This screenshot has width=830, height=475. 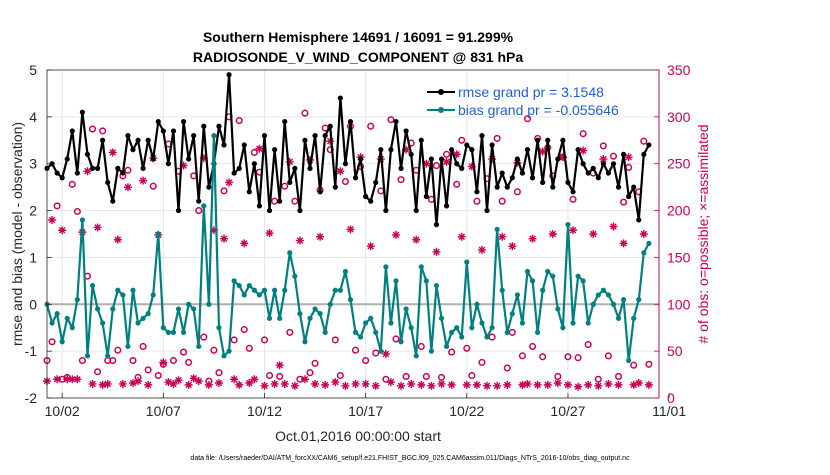 What do you see at coordinates (538, 110) in the screenshot?
I see `legend-bias-label: bias grand pr = -0.055646` at bounding box center [538, 110].